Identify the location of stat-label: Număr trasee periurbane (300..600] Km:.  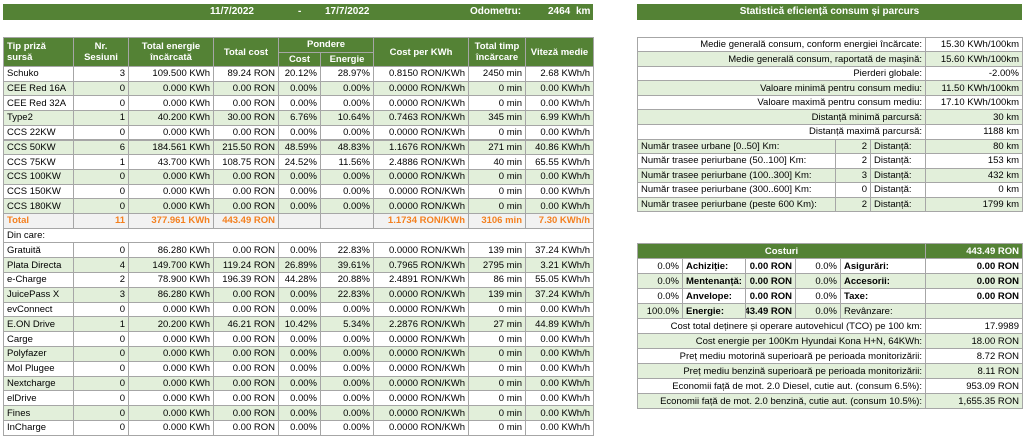
(736, 190).